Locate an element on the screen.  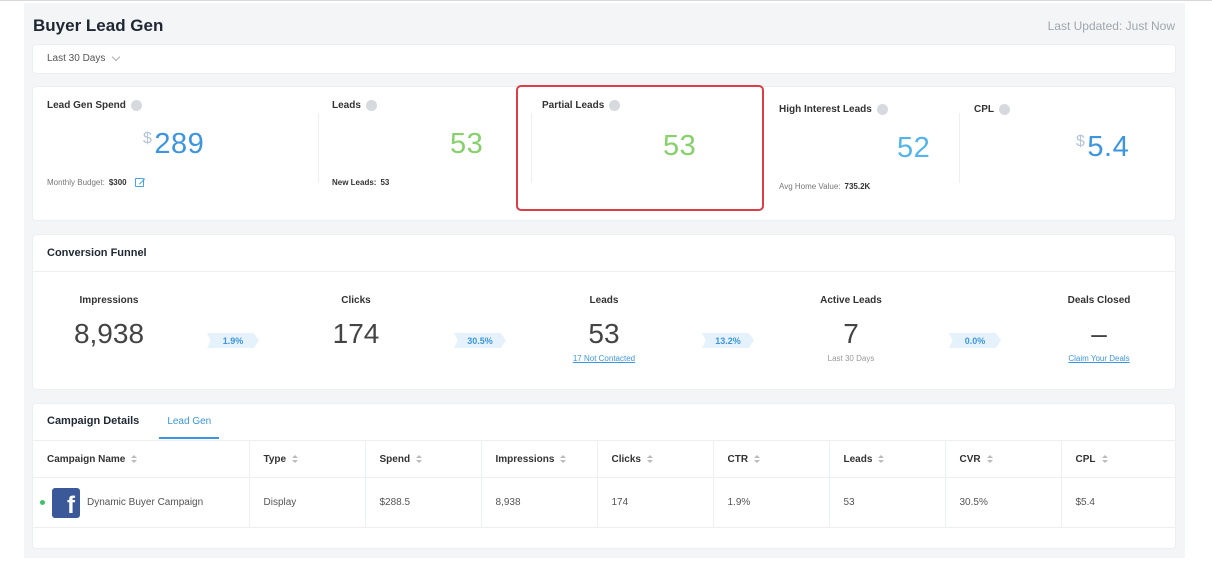
metric-lead-gen-spend: Lead Gen Spend $289 Monthly Budget: $300 is located at coordinates (175, 153).